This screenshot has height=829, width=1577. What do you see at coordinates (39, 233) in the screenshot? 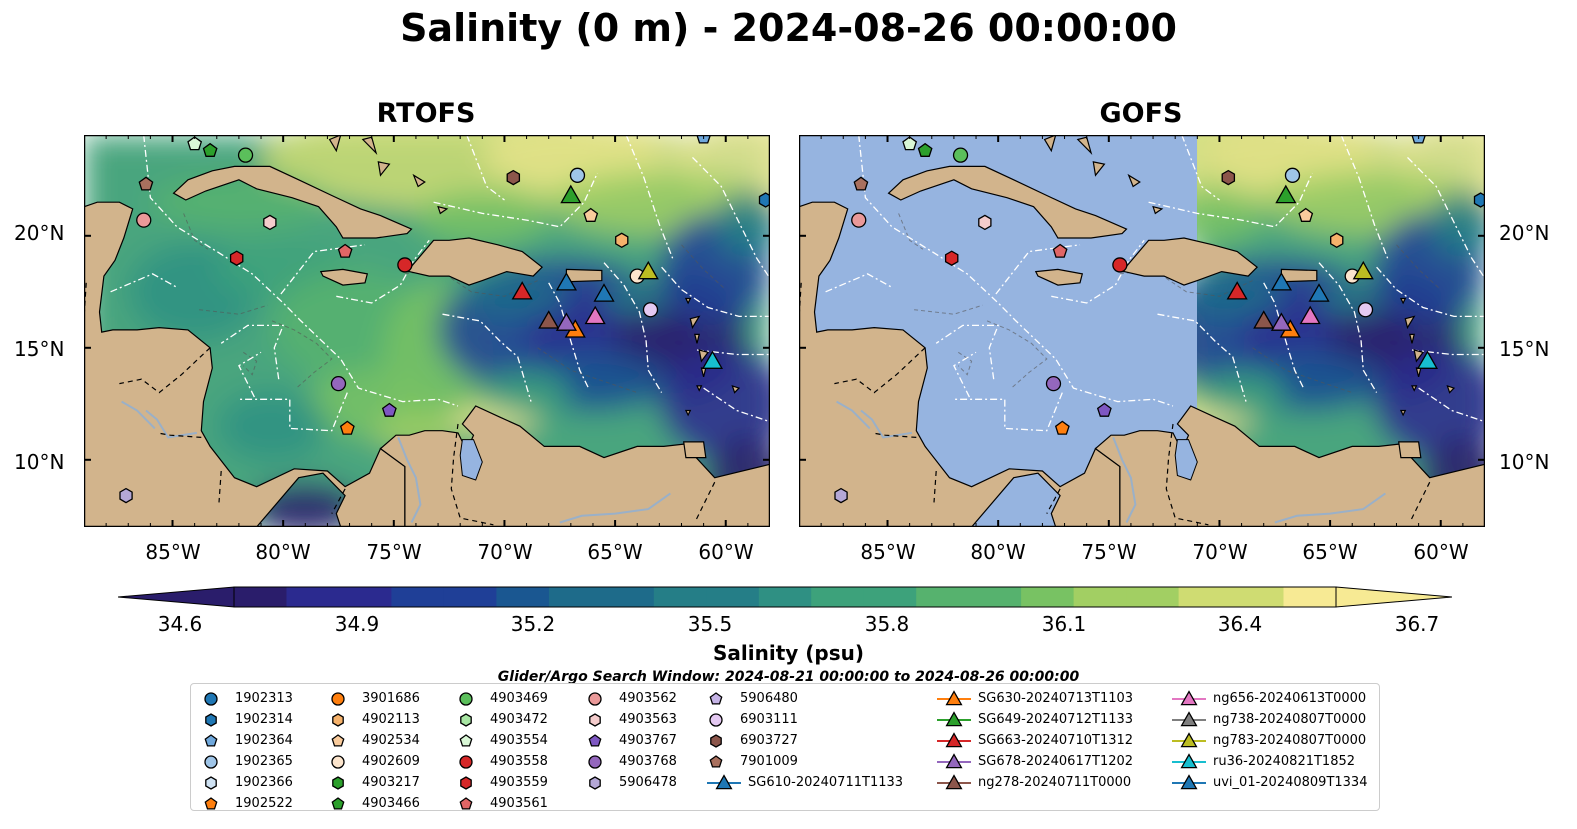
I see `lat-tick-label: 20°N` at bounding box center [39, 233].